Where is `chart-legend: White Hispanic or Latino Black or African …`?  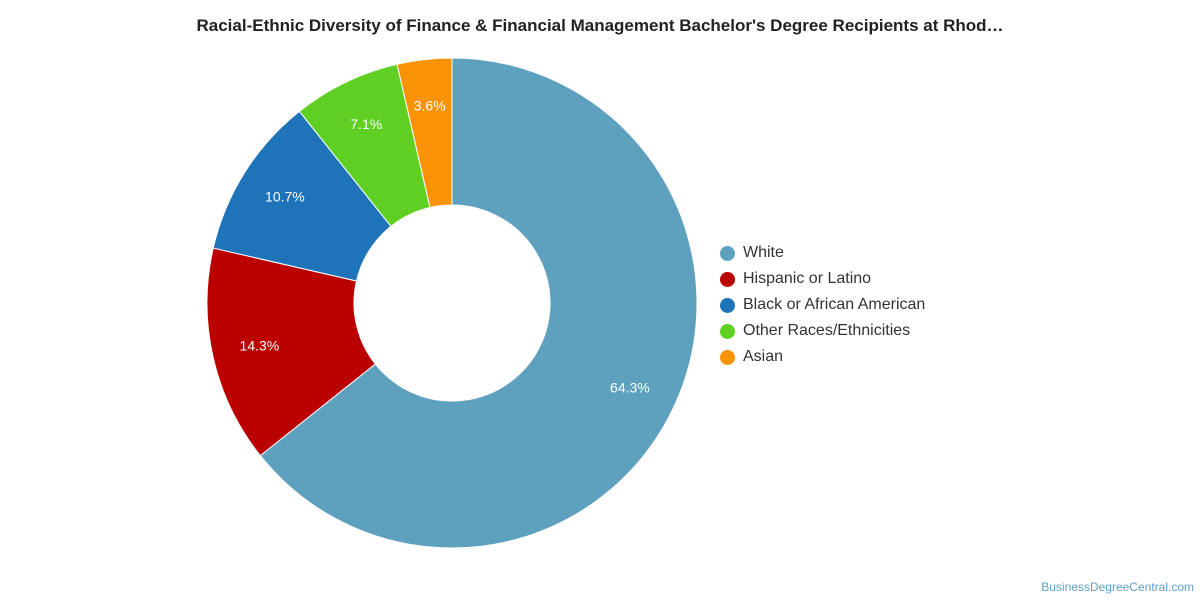 chart-legend: White Hispanic or Latino Black or African … is located at coordinates (822, 305).